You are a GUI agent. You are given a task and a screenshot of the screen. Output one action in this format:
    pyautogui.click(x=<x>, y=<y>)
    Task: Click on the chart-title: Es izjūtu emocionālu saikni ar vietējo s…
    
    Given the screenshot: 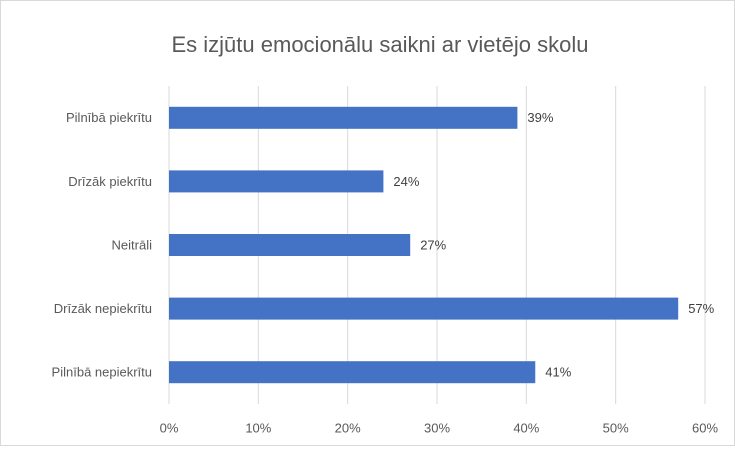 What is the action you would take?
    pyautogui.click(x=380, y=44)
    